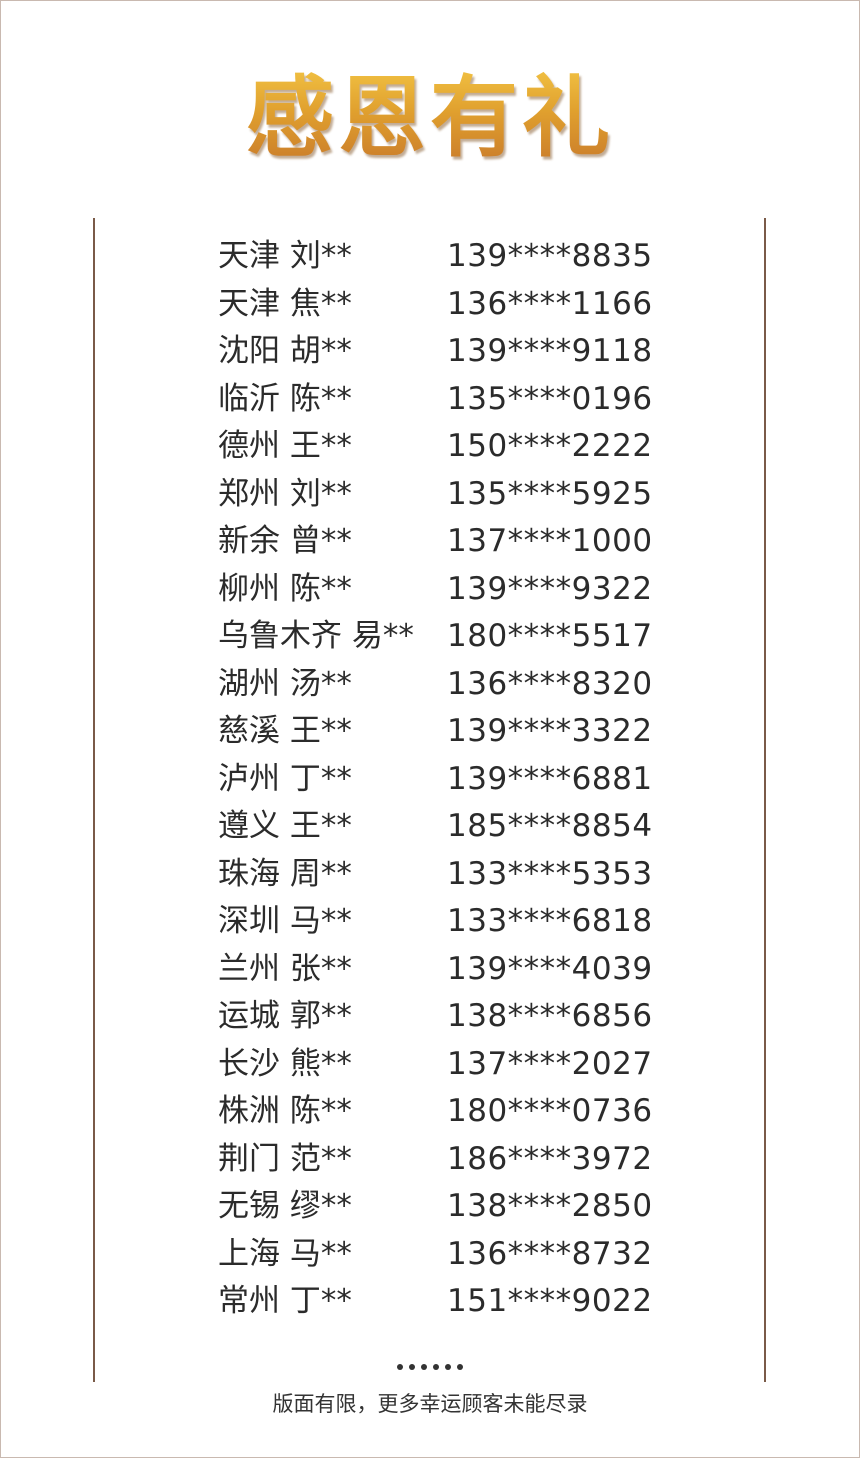  Describe the element at coordinates (430, 1368) in the screenshot. I see `ellipsis-dots` at that location.